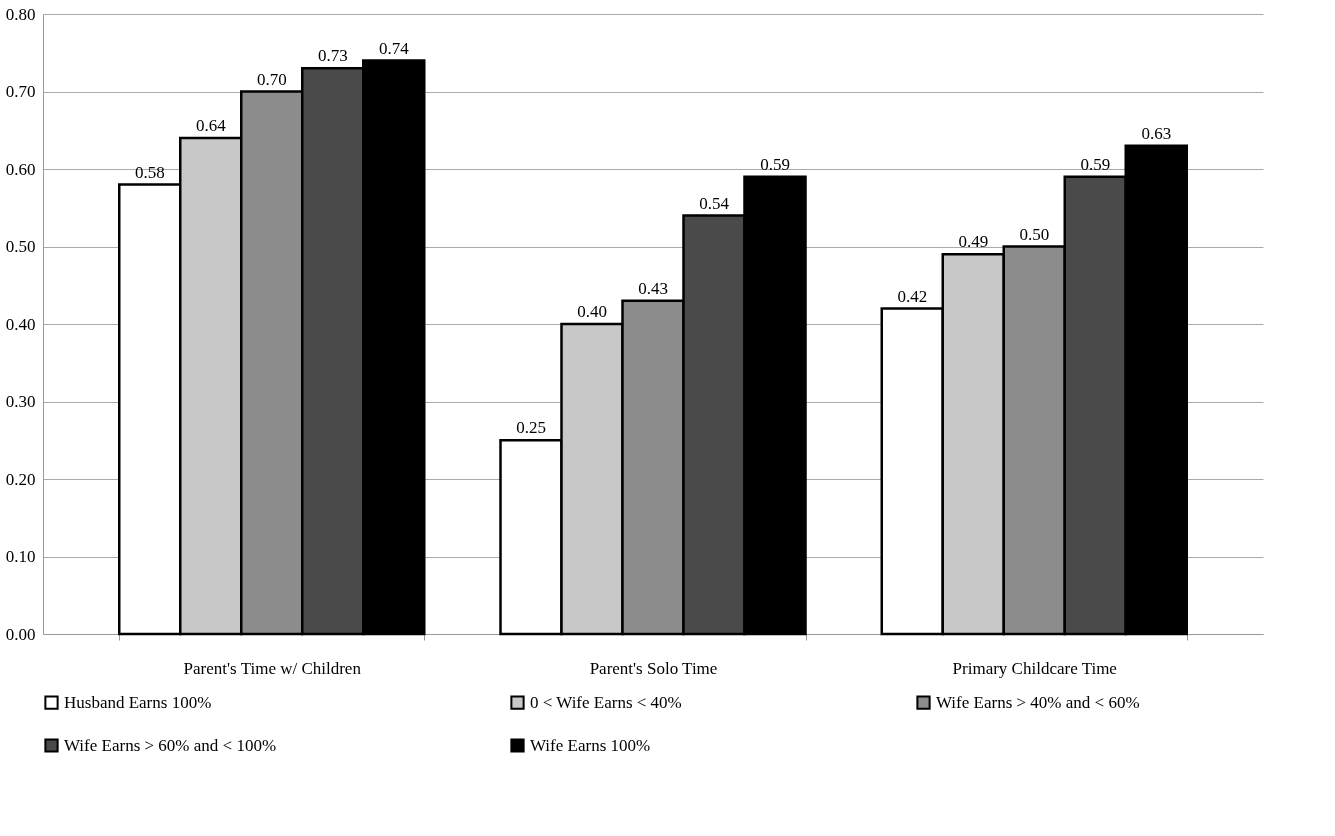 The height and width of the screenshot is (836, 1335). Describe the element at coordinates (20, 324) in the screenshot. I see `y-tick-label: 0.40` at that location.